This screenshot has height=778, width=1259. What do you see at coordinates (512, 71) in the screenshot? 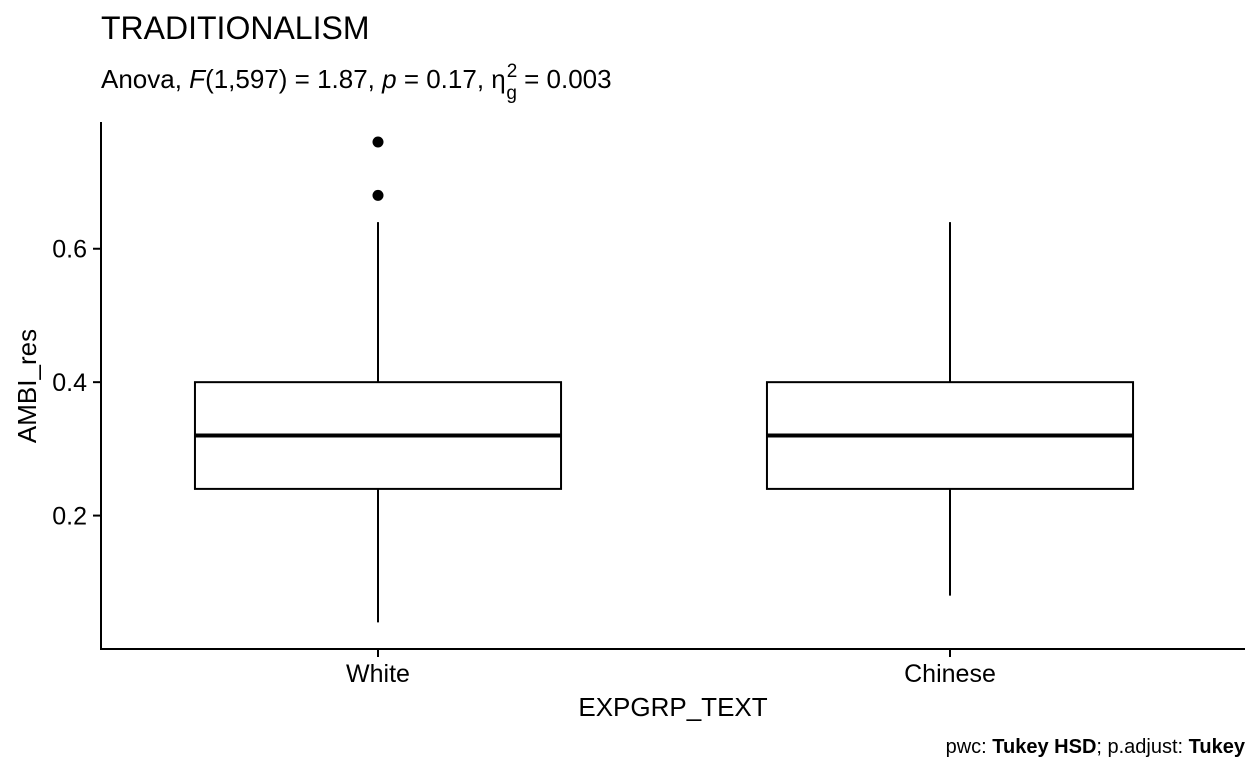
I see `subtitle-effect-sup: 2` at bounding box center [512, 71].